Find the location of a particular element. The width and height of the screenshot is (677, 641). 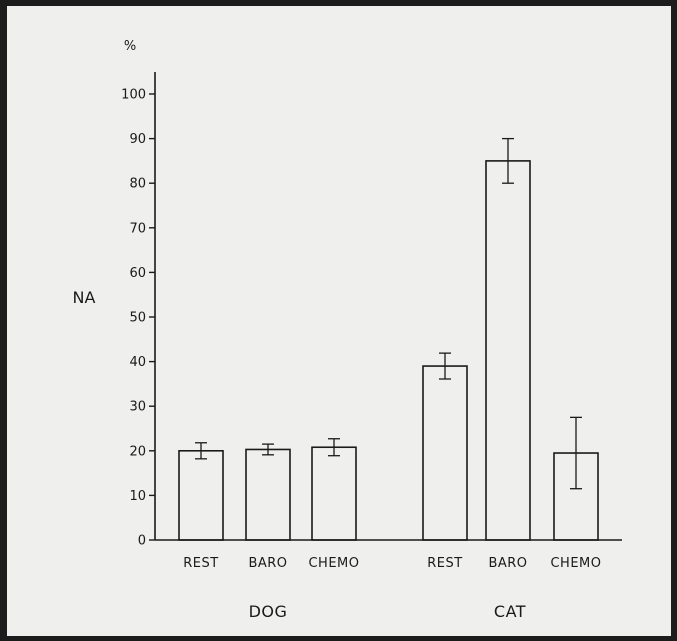

y-tick-label: 90 is located at coordinates (137, 139).